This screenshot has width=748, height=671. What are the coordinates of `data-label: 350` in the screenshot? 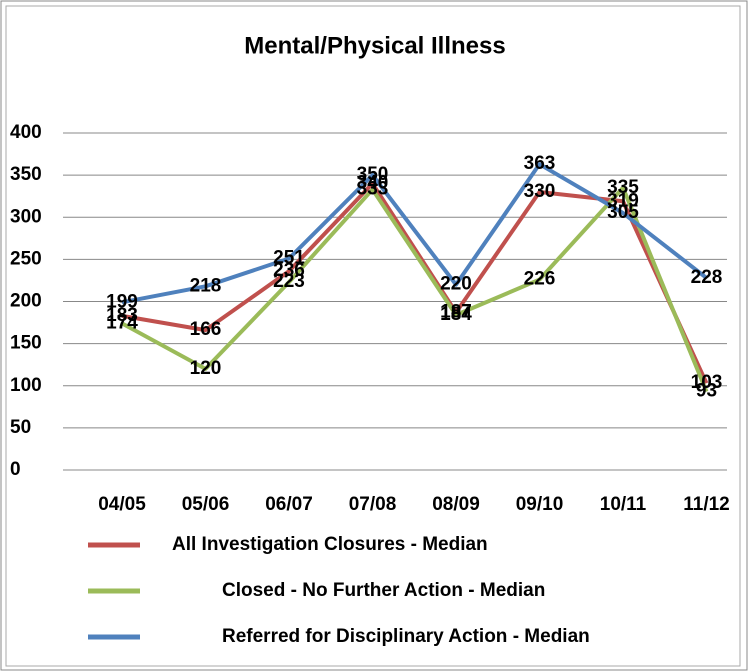 It's located at (373, 174).